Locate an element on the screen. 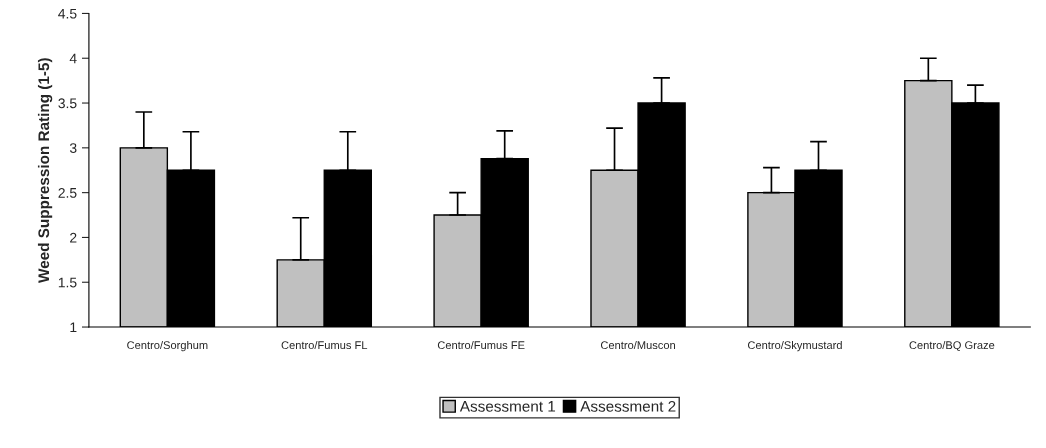  x-tick-label: Centro/BQ Graze is located at coordinates (952, 346).